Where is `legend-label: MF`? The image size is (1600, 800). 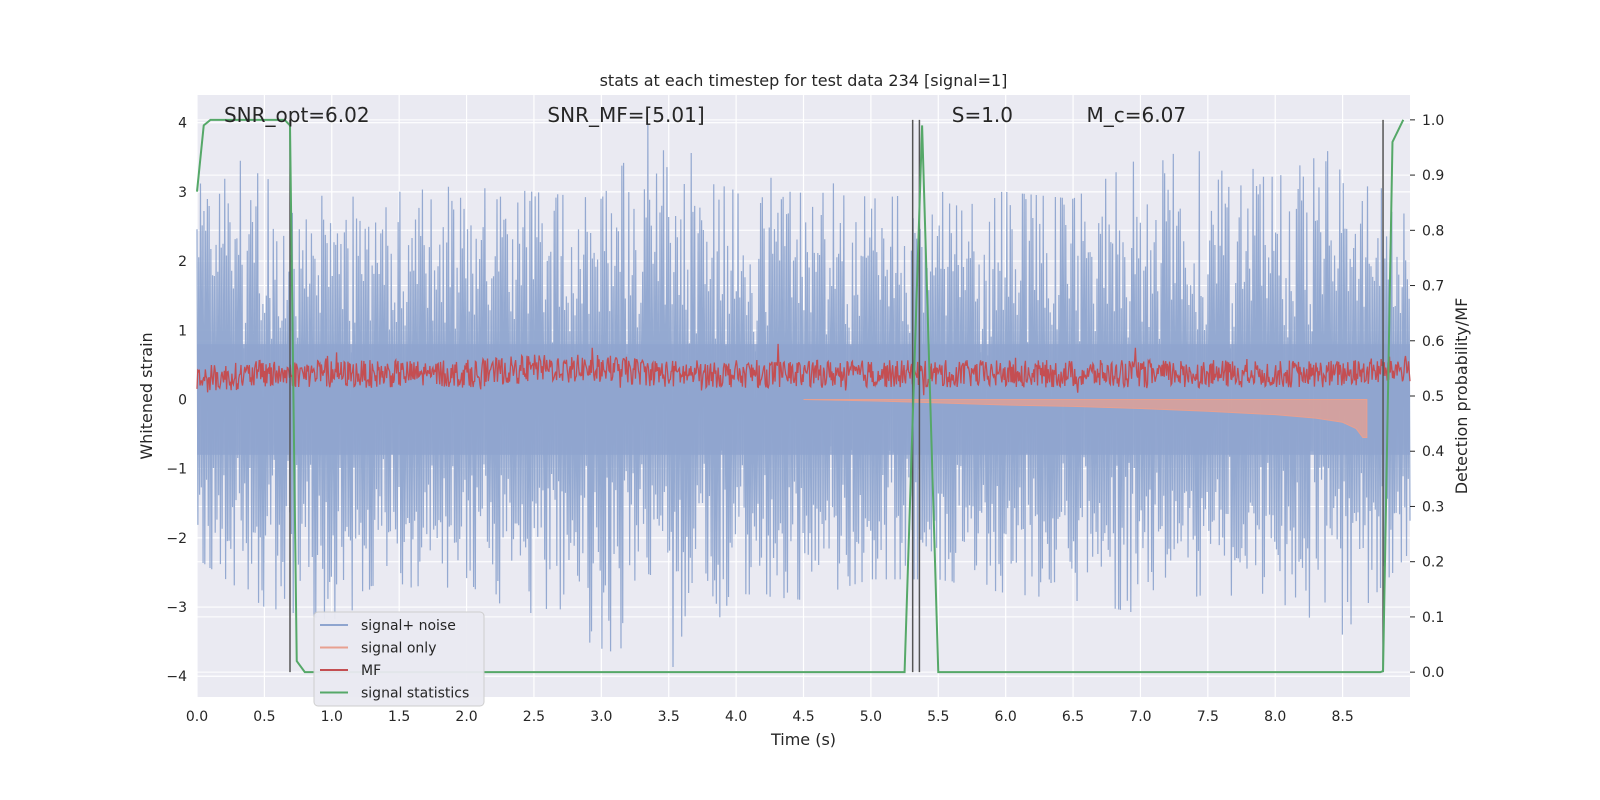
legend-label: MF is located at coordinates (371, 671).